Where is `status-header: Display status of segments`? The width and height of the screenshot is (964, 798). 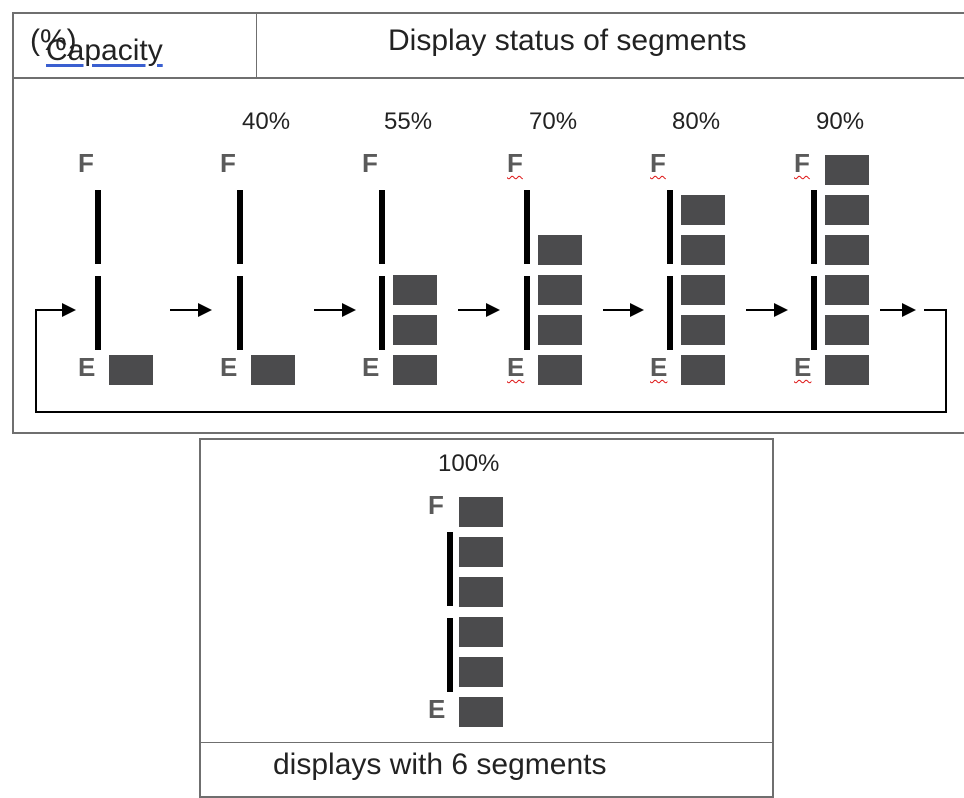
status-header: Display status of segments is located at coordinates (567, 40).